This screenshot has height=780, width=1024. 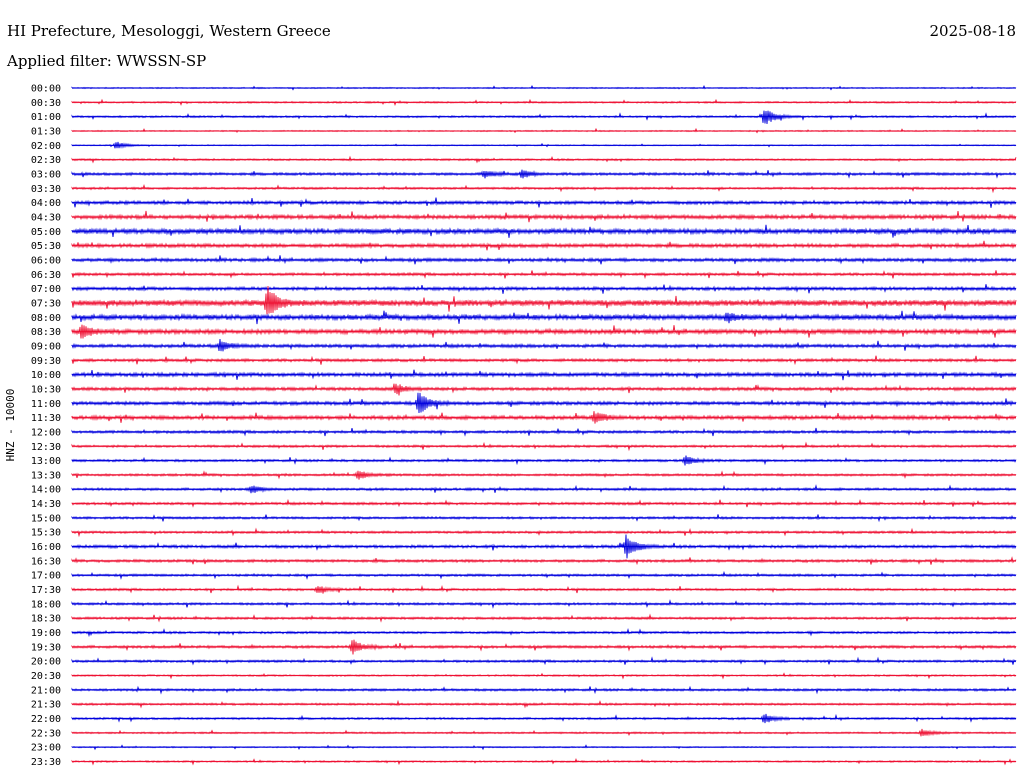 I want to click on time-tick-label: 19:30, so click(x=46, y=647).